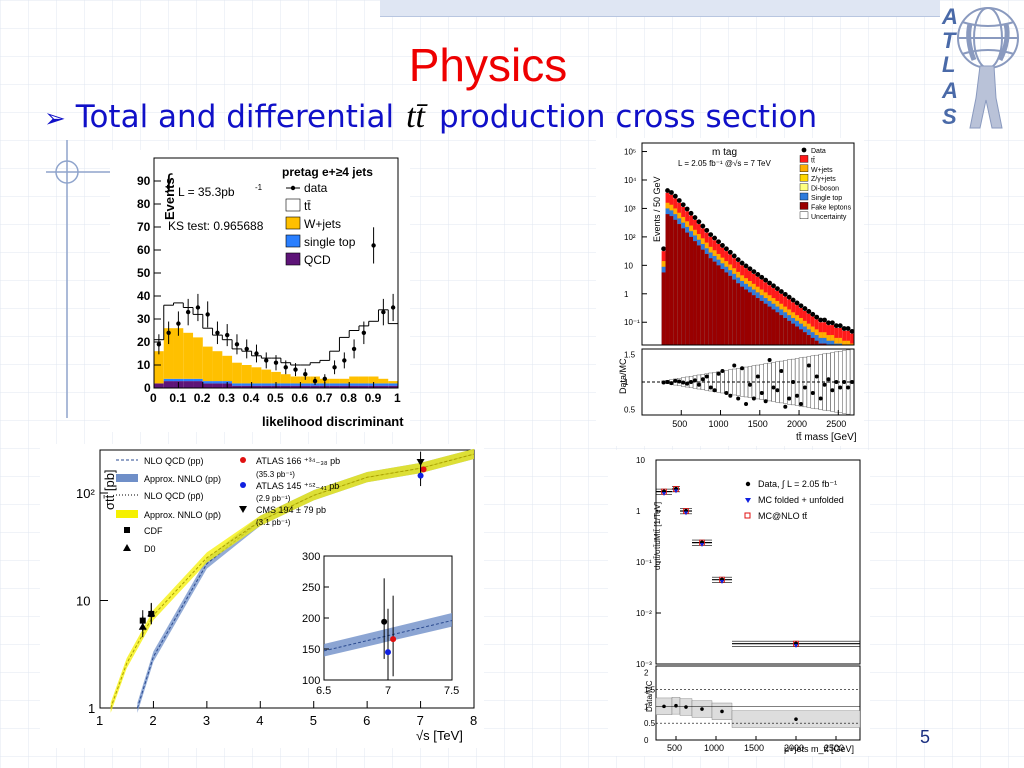 The height and width of the screenshot is (768, 1024). I want to click on inset-x-tick-label: 7, so click(388, 691).